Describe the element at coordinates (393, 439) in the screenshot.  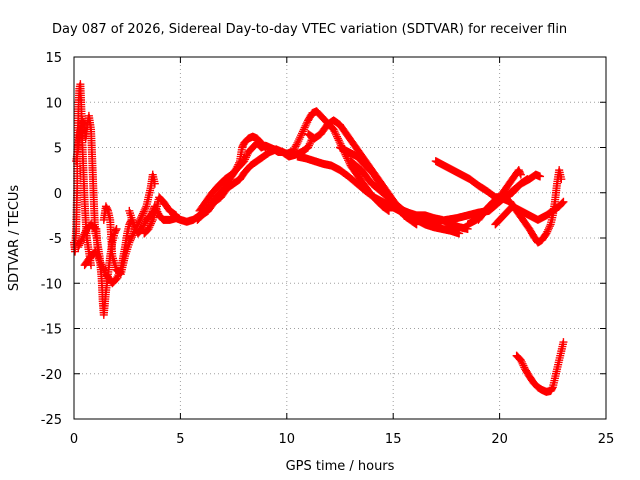
I see `x-tick-label: 15` at that location.